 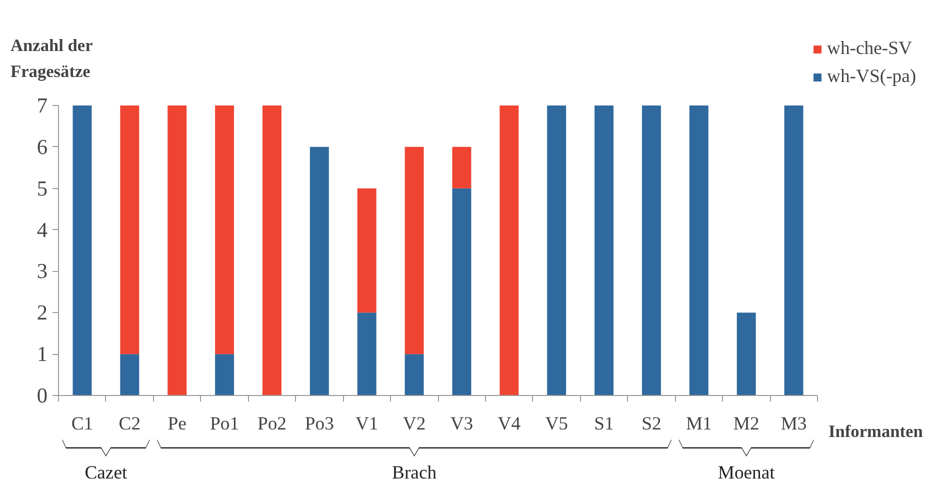 What do you see at coordinates (510, 424) in the screenshot?
I see `x-tick-label: V4` at bounding box center [510, 424].